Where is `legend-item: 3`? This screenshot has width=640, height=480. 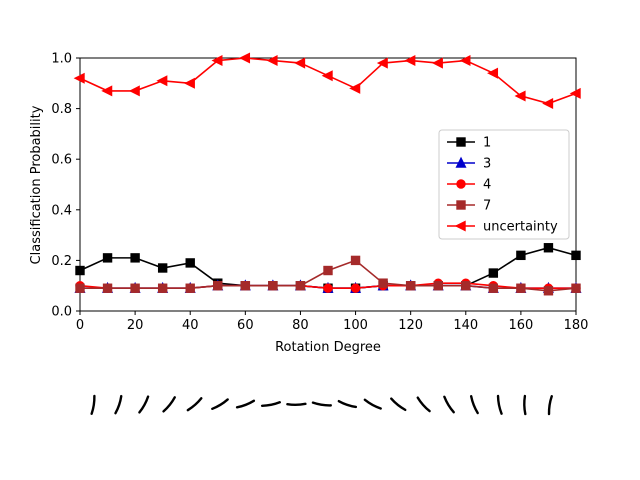
legend-item: 3 is located at coordinates (469, 164).